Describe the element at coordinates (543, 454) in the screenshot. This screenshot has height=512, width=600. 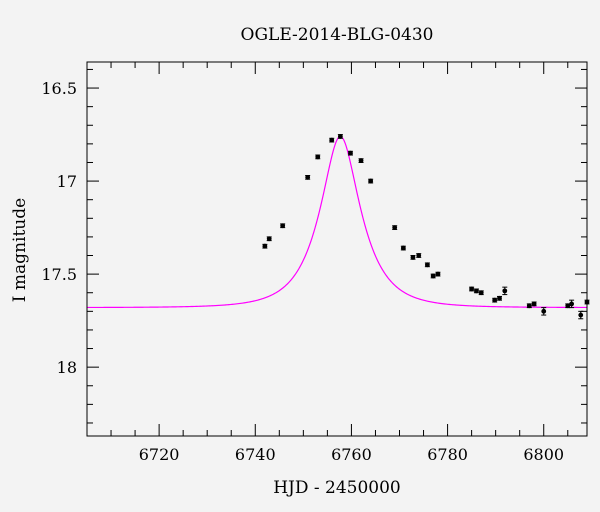
I see `x-tick-label: 6800` at that location.